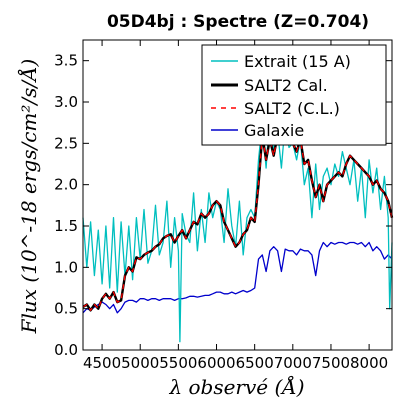 The image size is (400, 404). Describe the element at coordinates (216, 363) in the screenshot. I see `x-tick-label-3: 6000` at that location.